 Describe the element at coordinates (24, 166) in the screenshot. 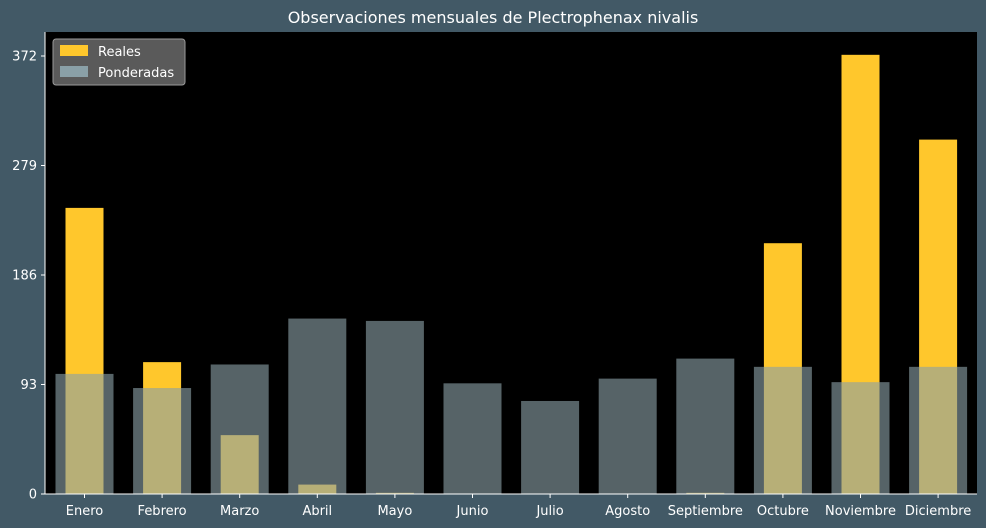

I see `y-tick-label-279: 279` at that location.